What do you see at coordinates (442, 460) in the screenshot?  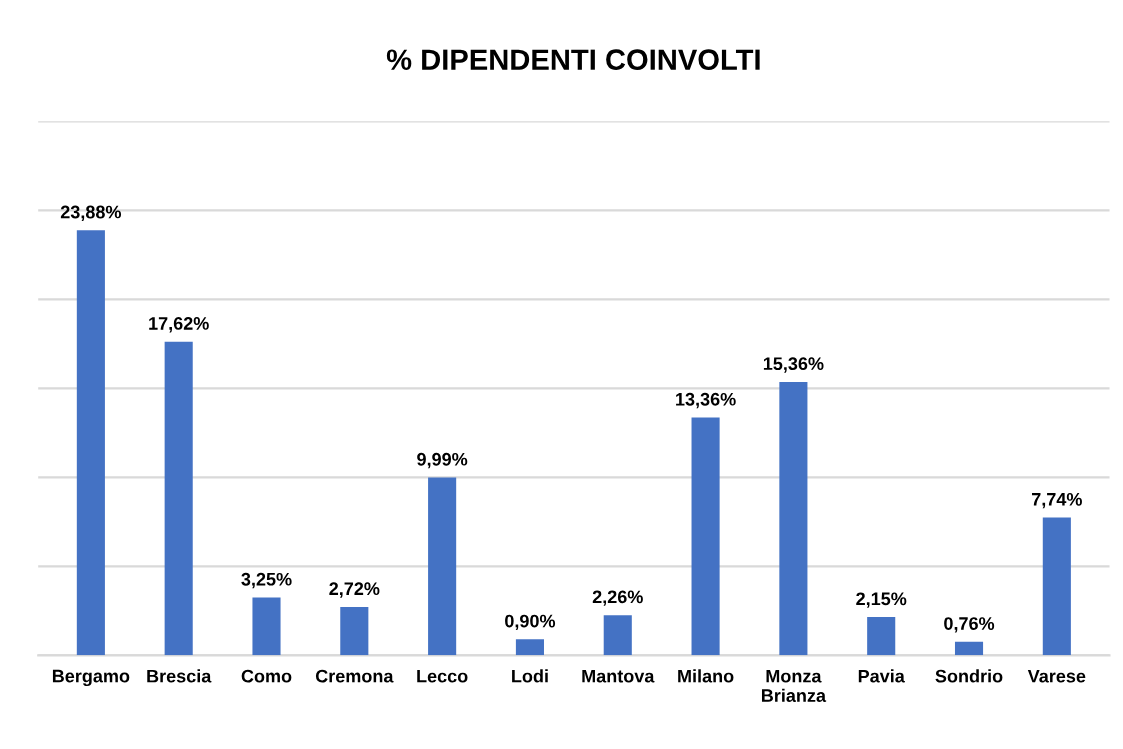 I see `data-label: 9,99%` at bounding box center [442, 460].